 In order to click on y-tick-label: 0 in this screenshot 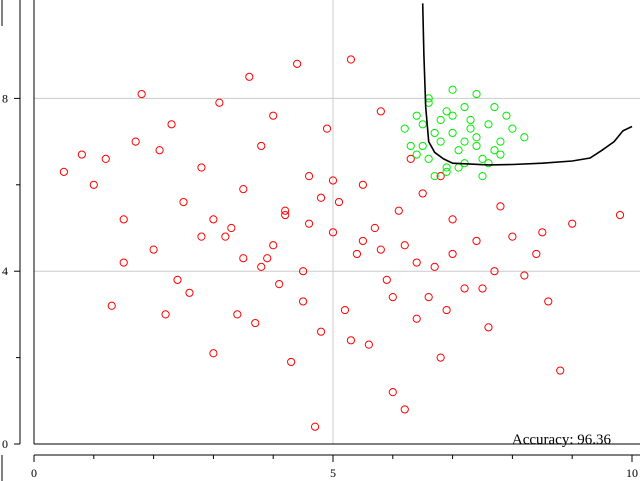, I will do `click(5, 444)`.